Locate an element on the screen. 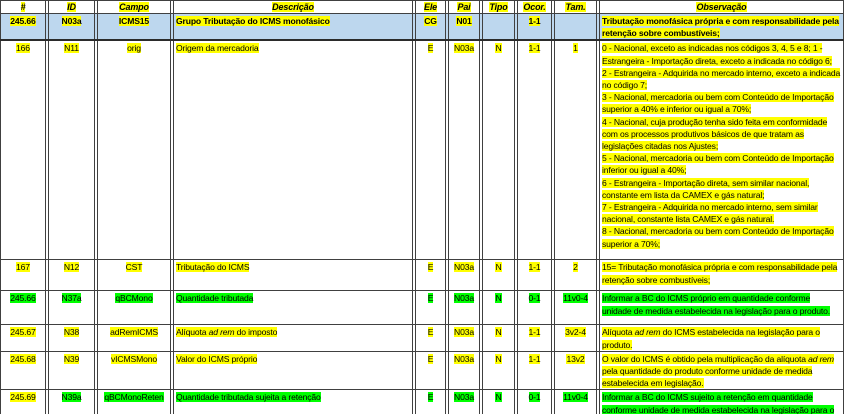  cell-tam is located at coordinates (575, 27).